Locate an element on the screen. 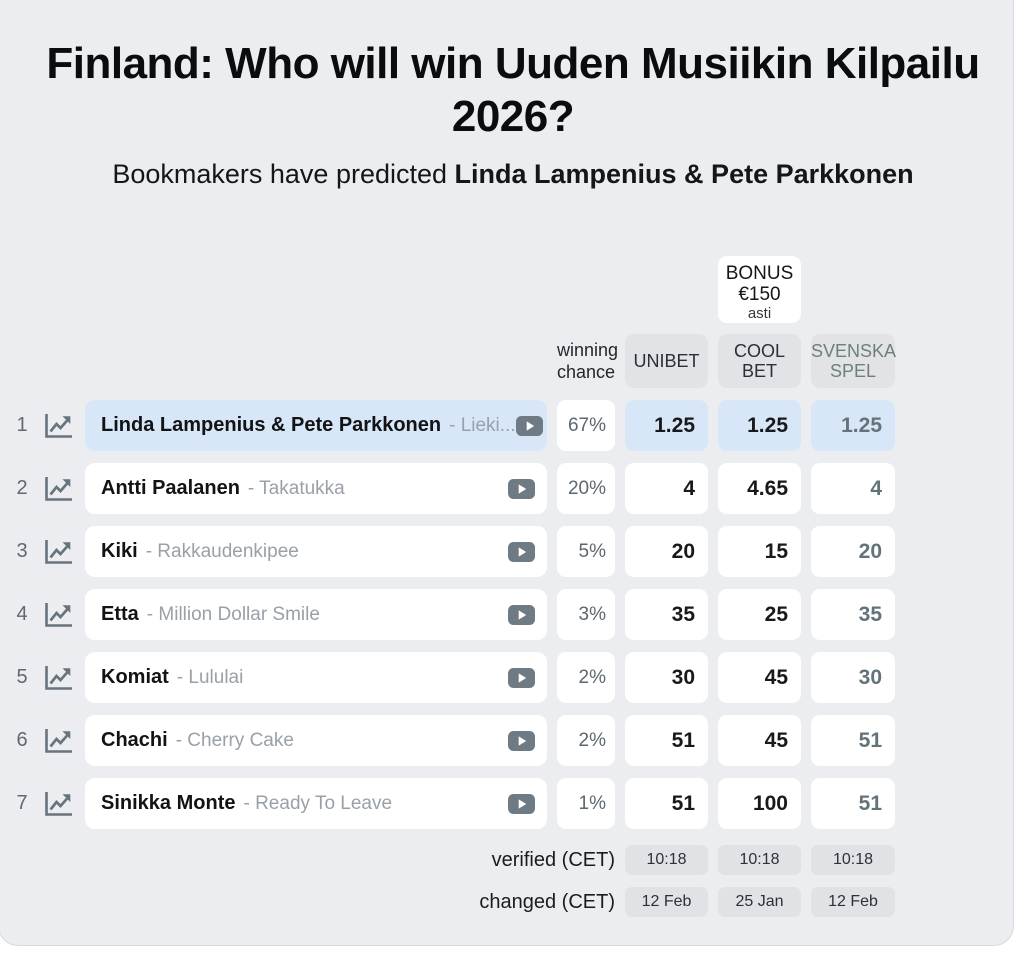 The width and height of the screenshot is (1024, 963). table-row: 5 Komiat - Lululai 2% 30 45 30 is located at coordinates (513, 677).